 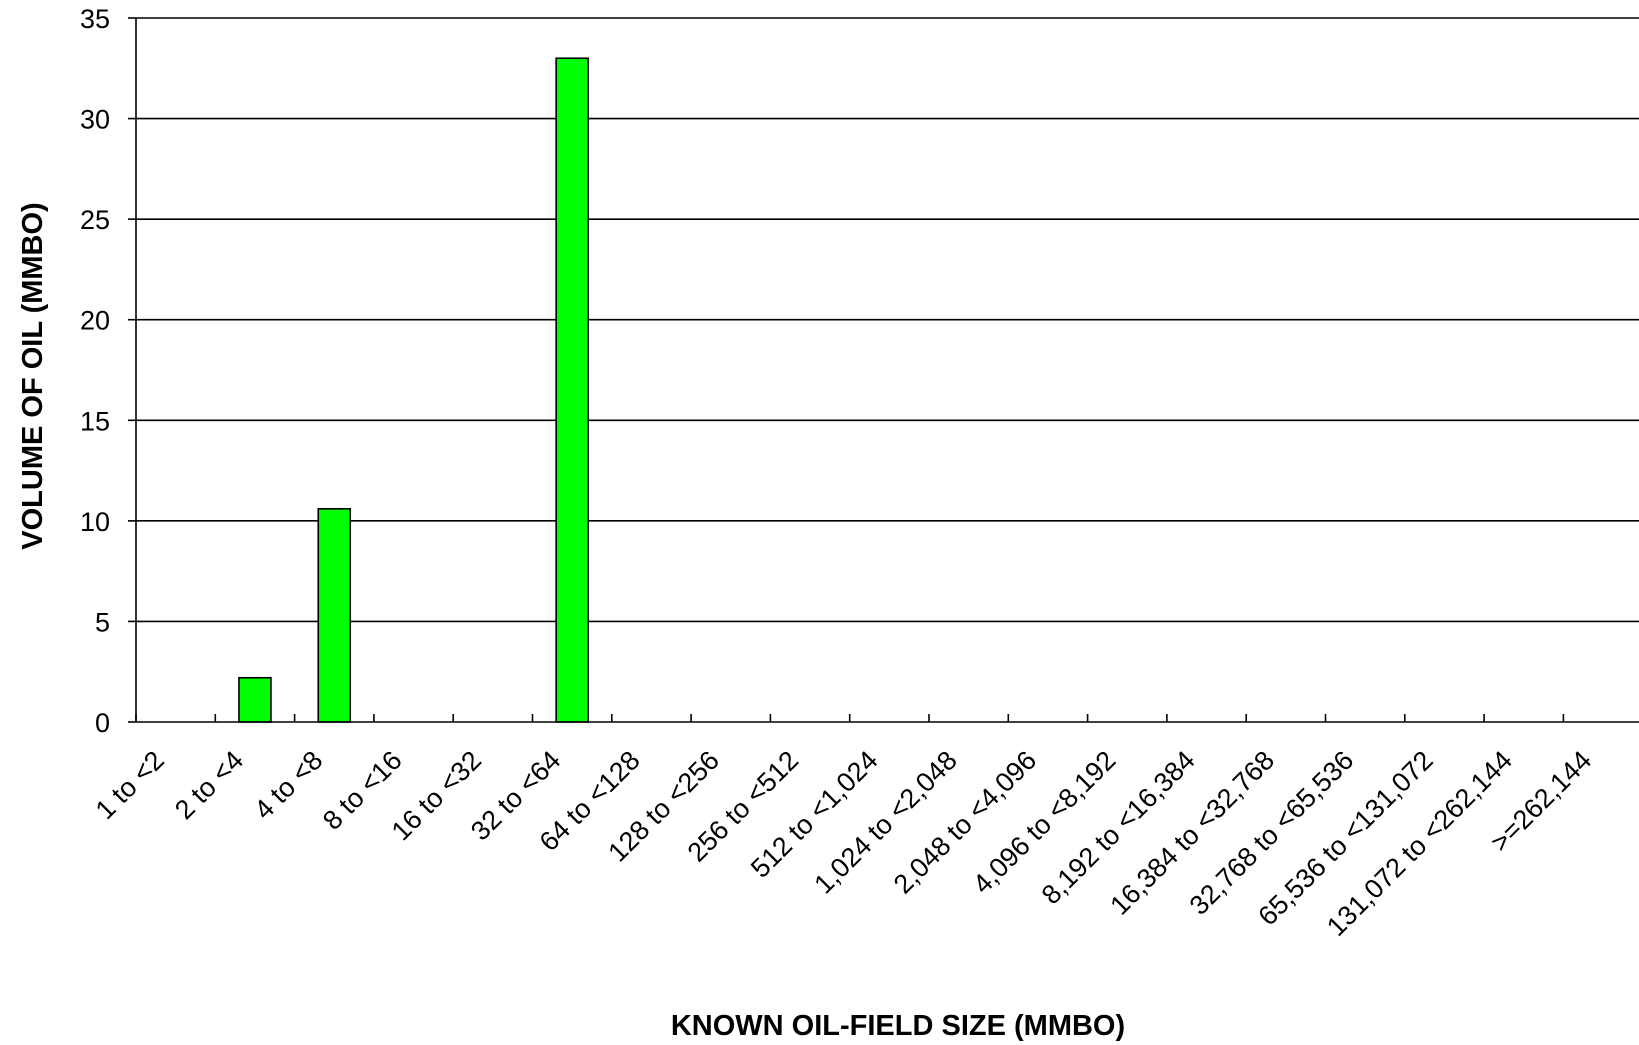 I want to click on x-tick-label: 4,096 to <8,192, so click(x=1044, y=822).